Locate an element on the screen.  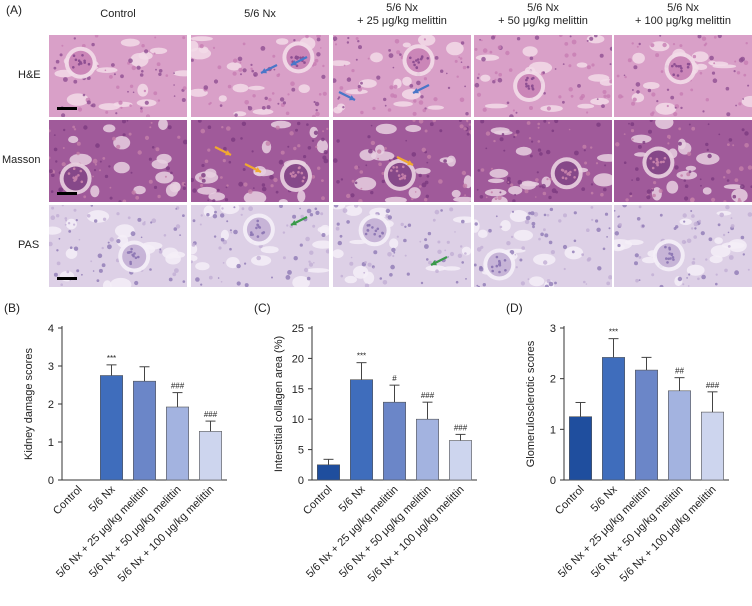
y-tick-label: 15 is located at coordinates (298, 390).